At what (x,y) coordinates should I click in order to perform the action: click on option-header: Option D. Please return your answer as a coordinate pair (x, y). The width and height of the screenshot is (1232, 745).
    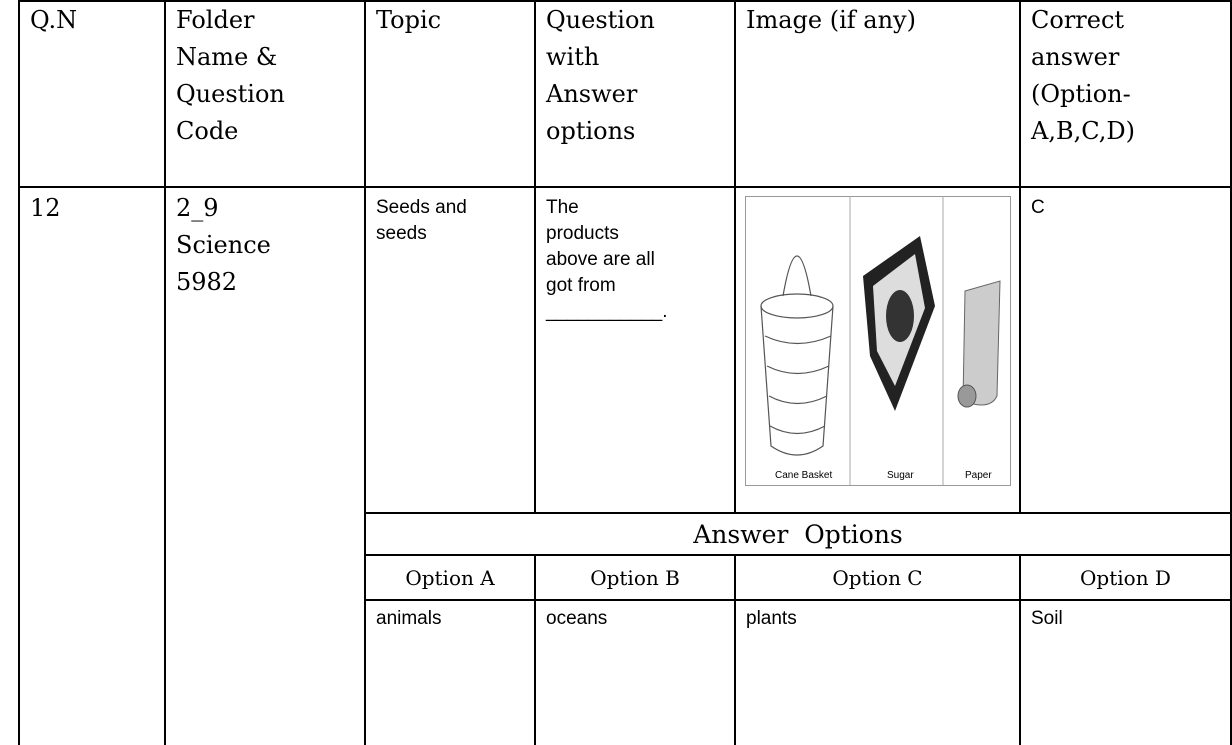
    Looking at the image, I should click on (1125, 578).